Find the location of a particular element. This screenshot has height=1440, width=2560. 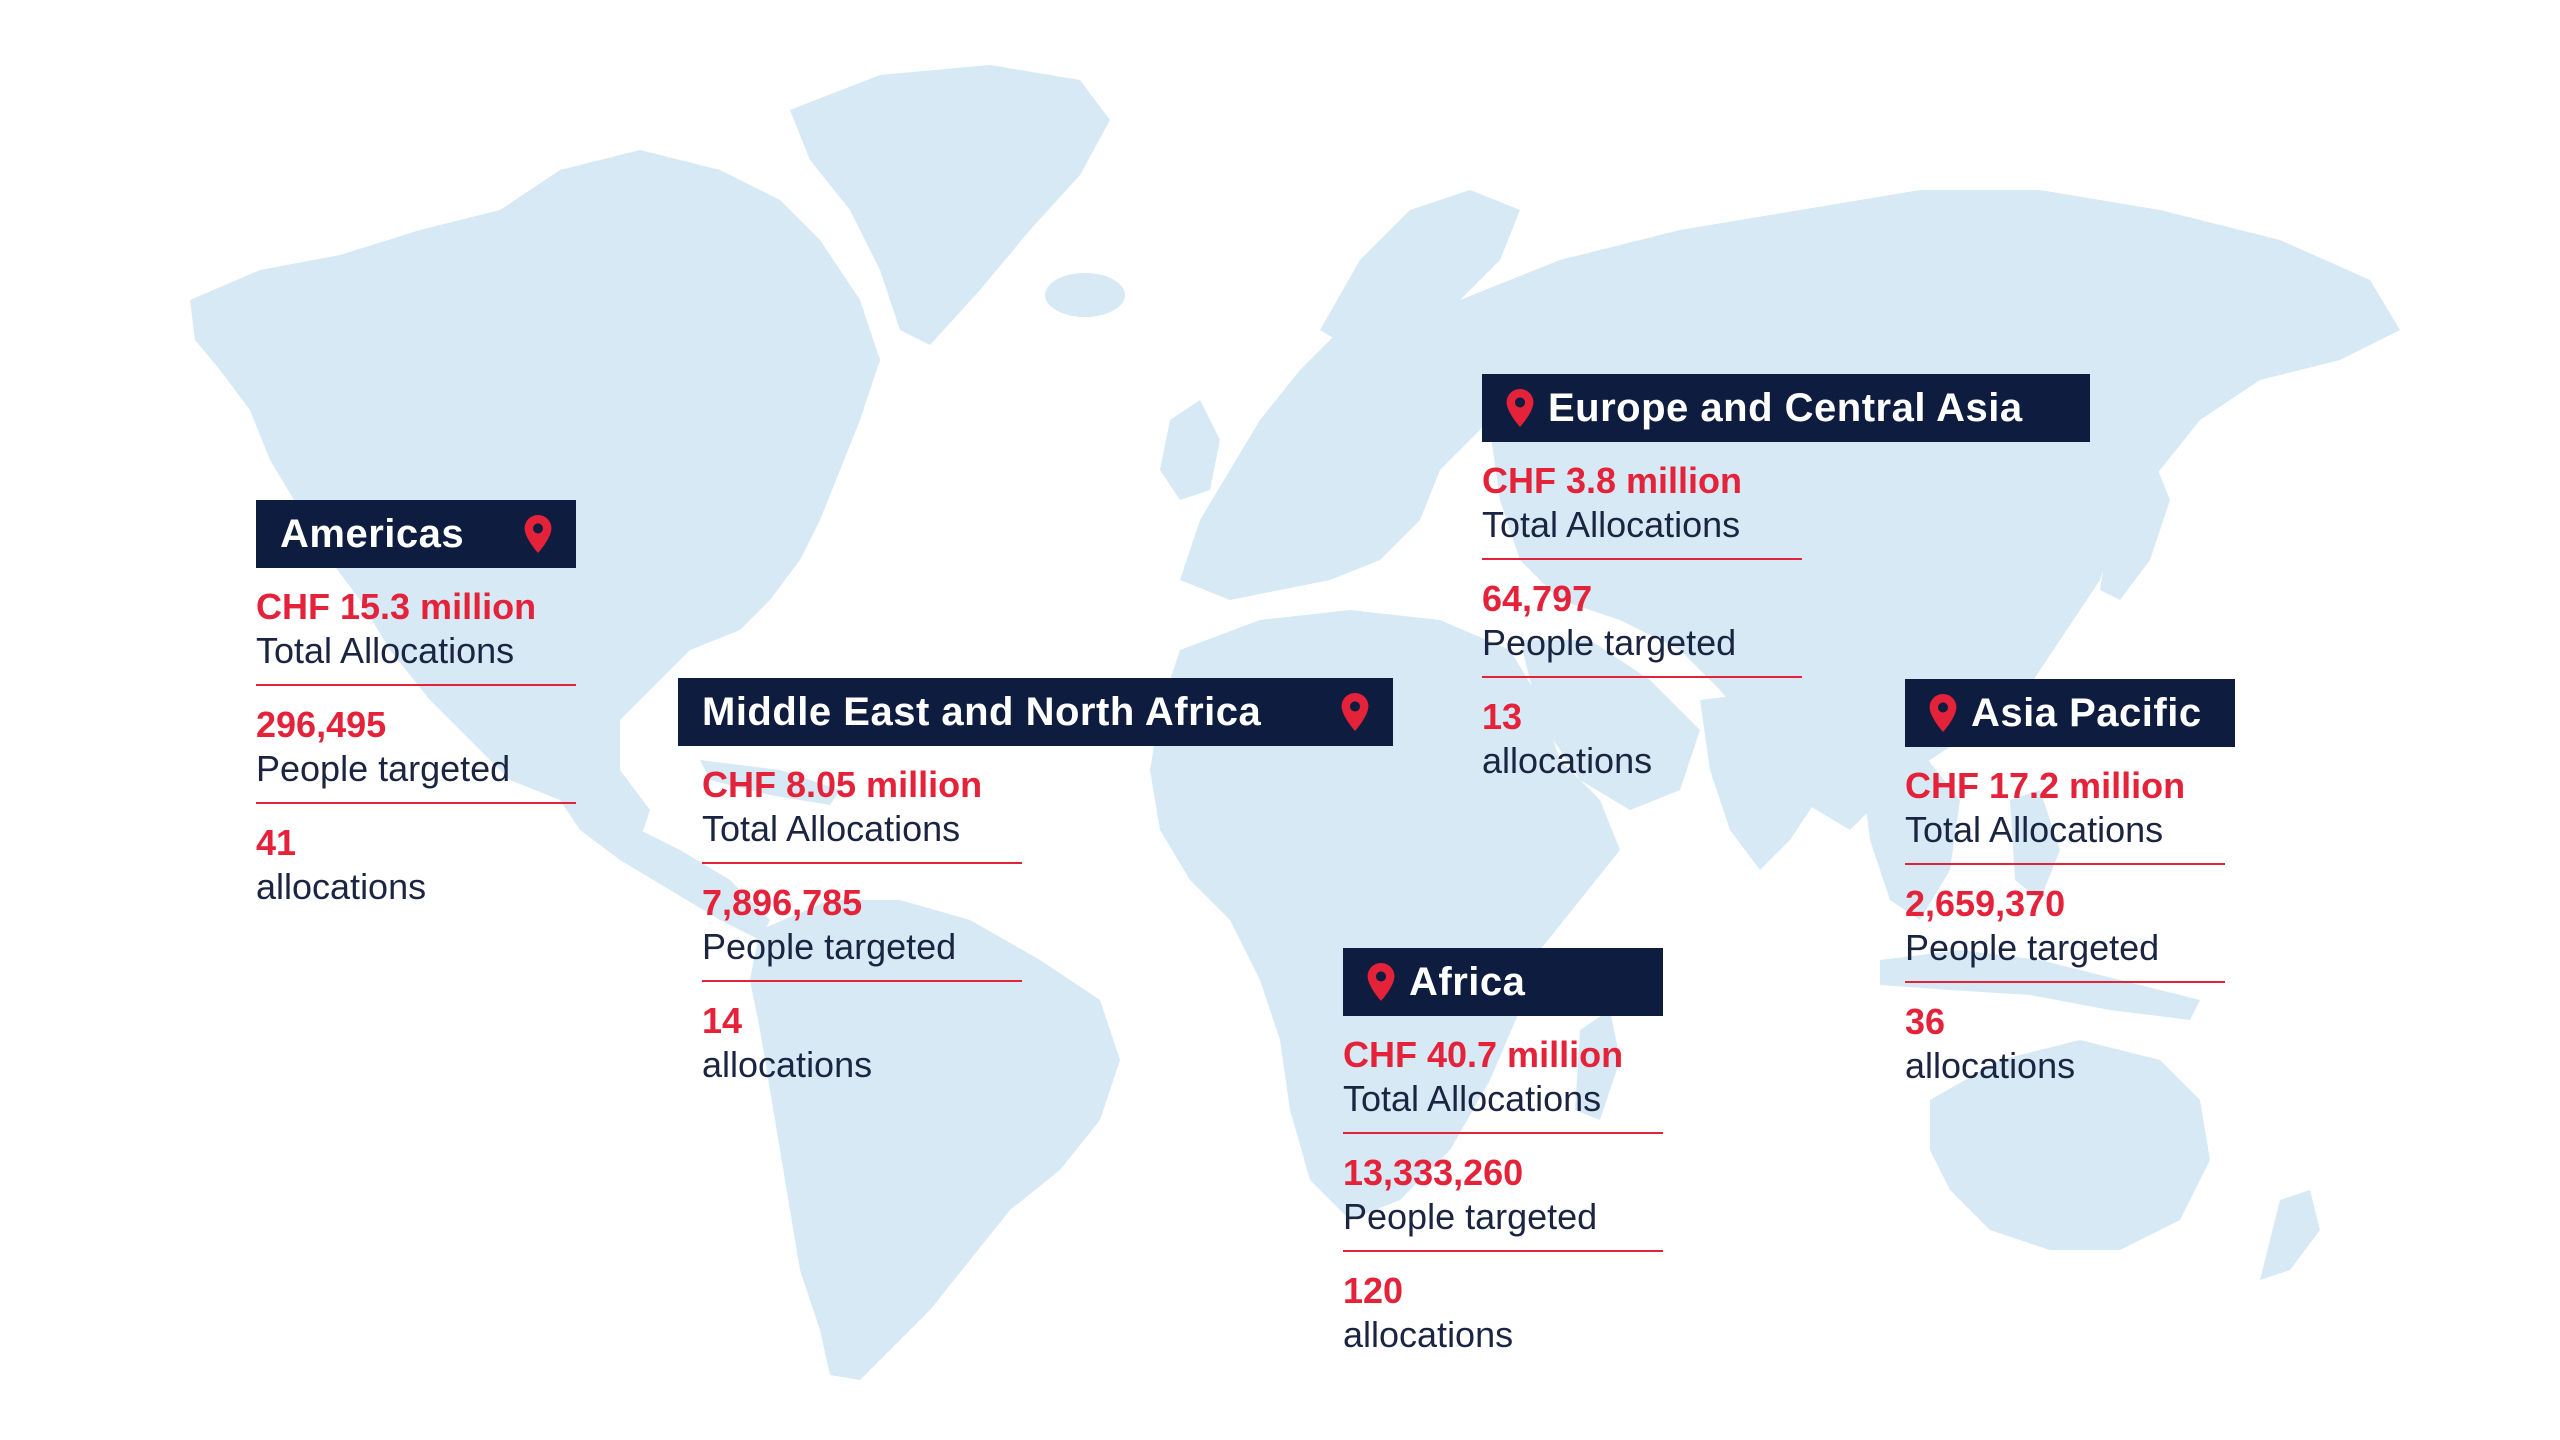

stat-people-targeted: 64,797 People targeted is located at coordinates (1642, 628).